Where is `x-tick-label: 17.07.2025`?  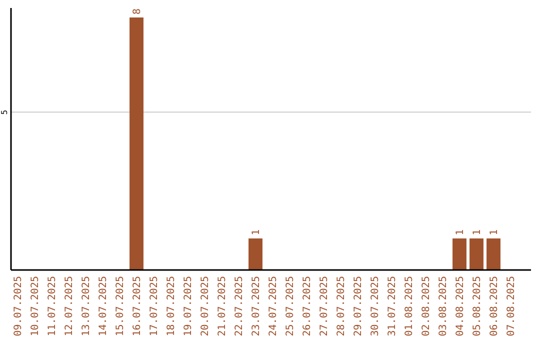
x-tick-label: 17.07.2025 is located at coordinates (154, 306).